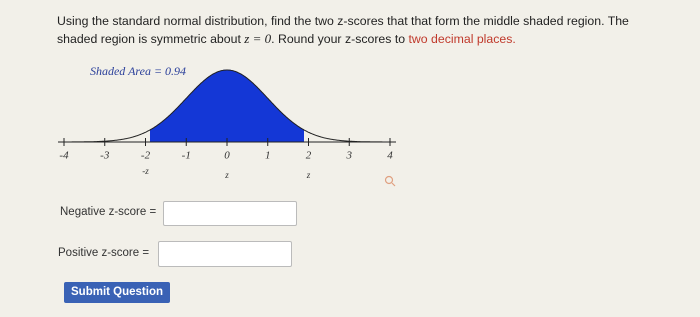 The height and width of the screenshot is (317, 700). I want to click on question-text: . Round your z-scores to, so click(340, 39).